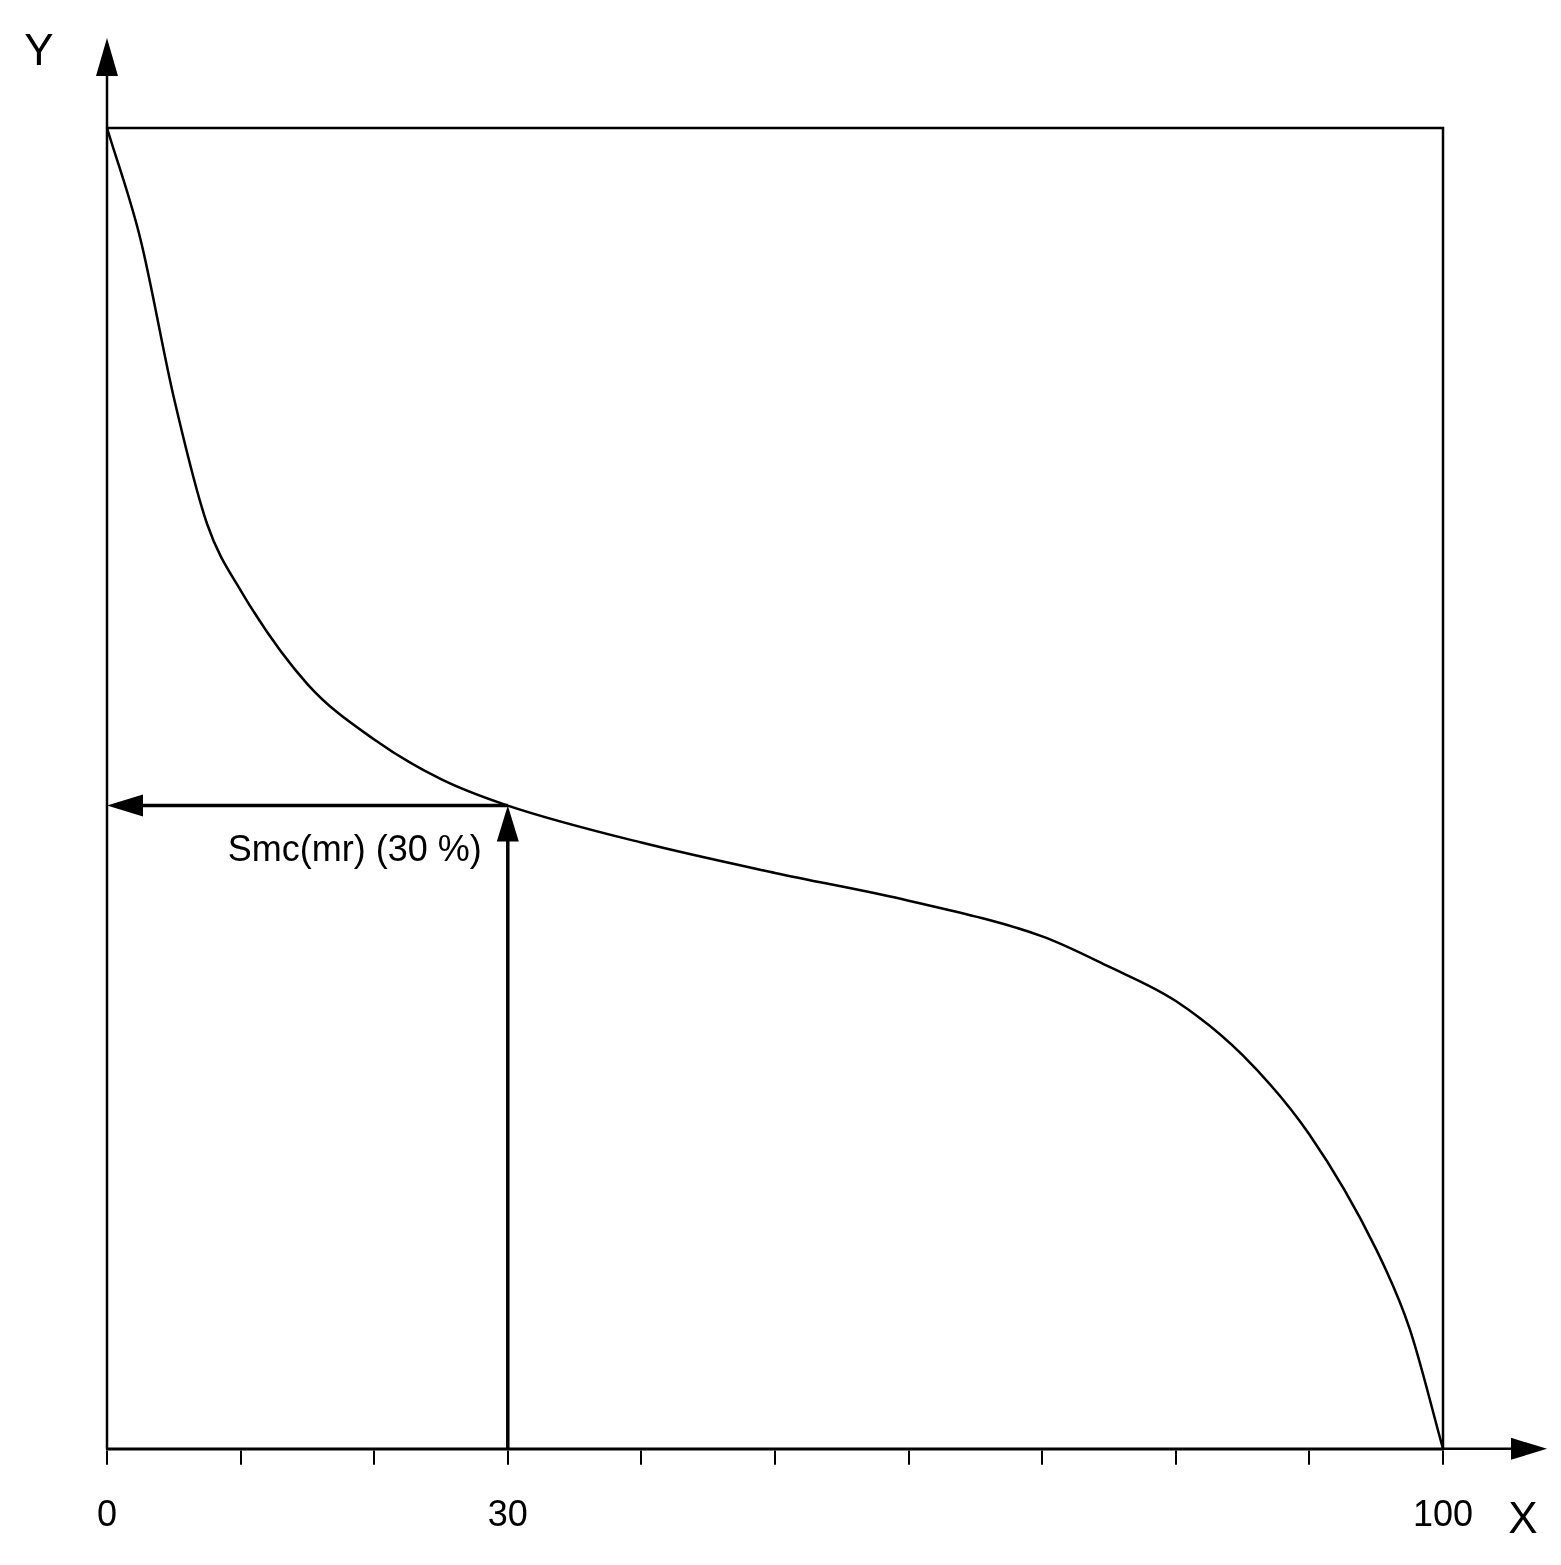 The height and width of the screenshot is (1565, 1561). Describe the element at coordinates (1443, 1514) in the screenshot. I see `x-tick-label: 100` at that location.